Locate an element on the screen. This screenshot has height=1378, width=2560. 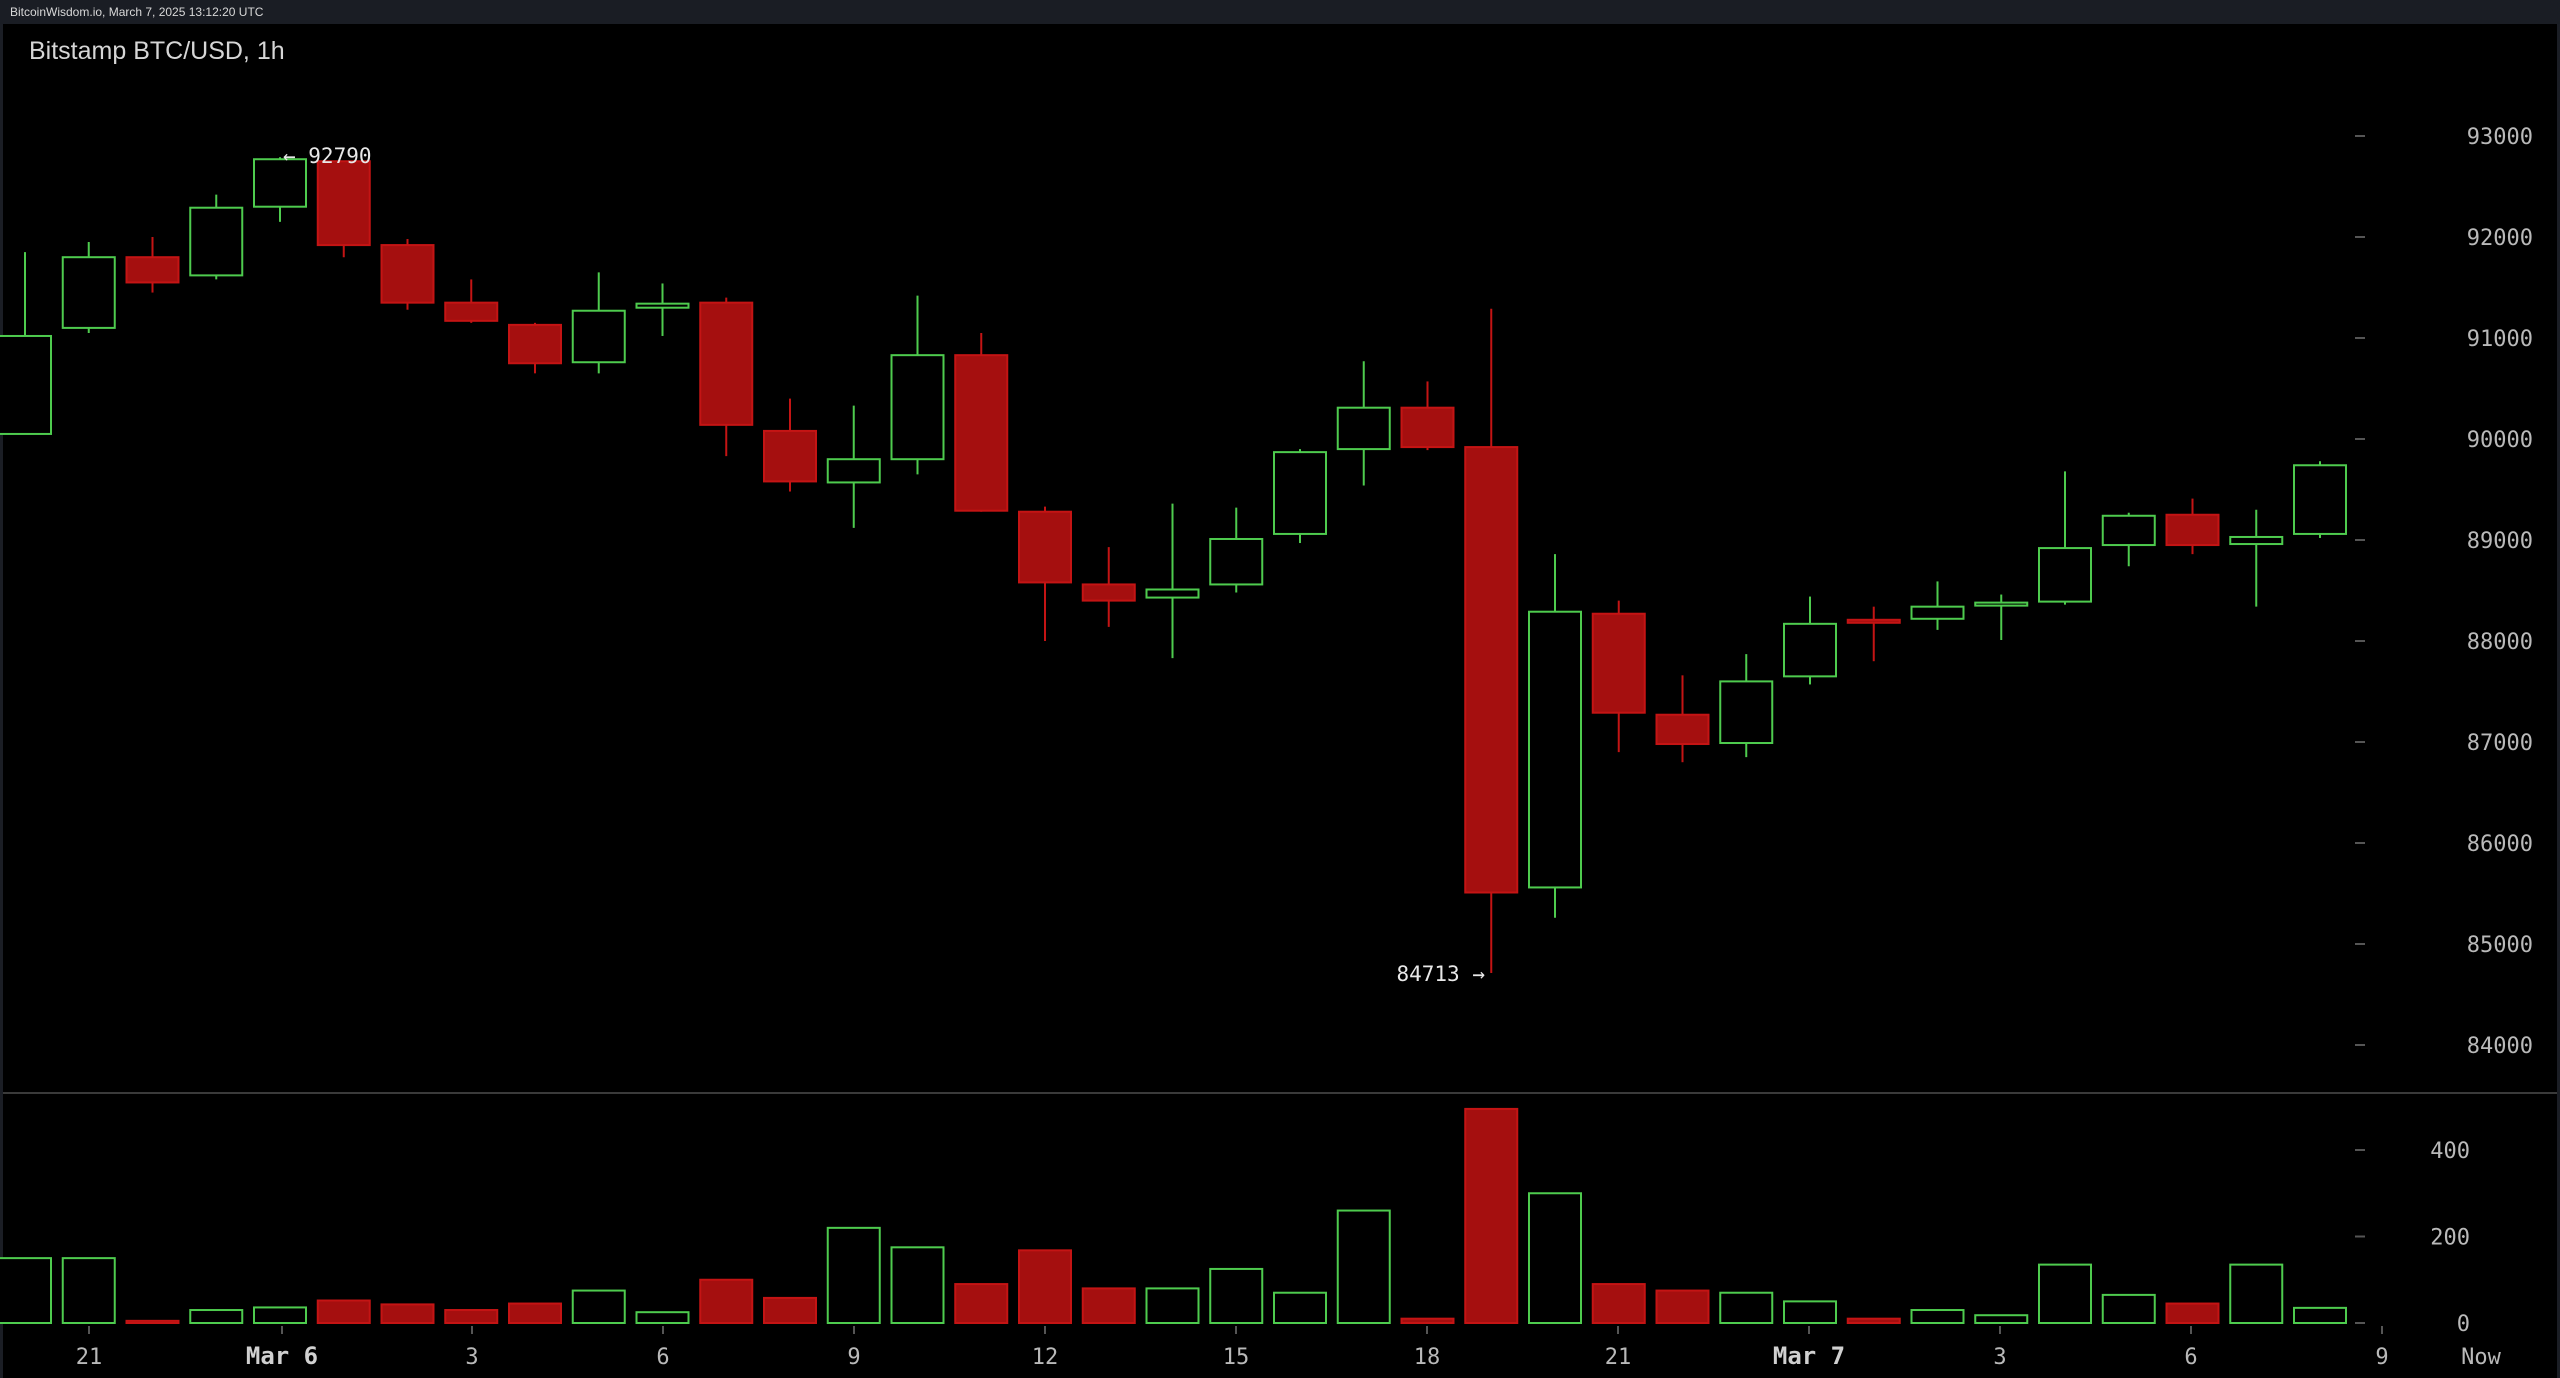
time-tick-label: Mar 6 is located at coordinates (282, 1356).